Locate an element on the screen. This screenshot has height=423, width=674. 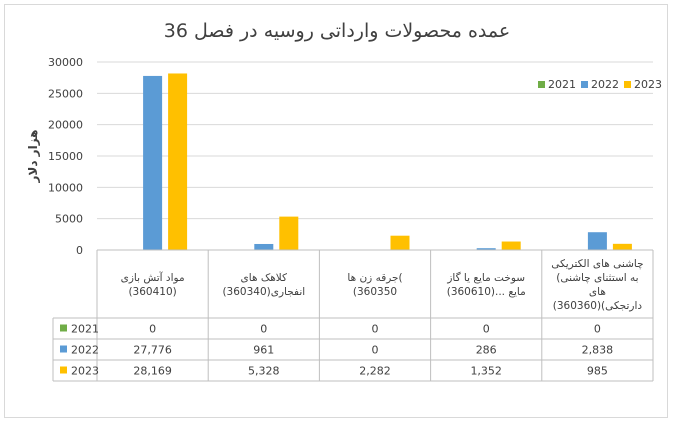
category-label: دارتجکی)(360360) is located at coordinates (598, 306).